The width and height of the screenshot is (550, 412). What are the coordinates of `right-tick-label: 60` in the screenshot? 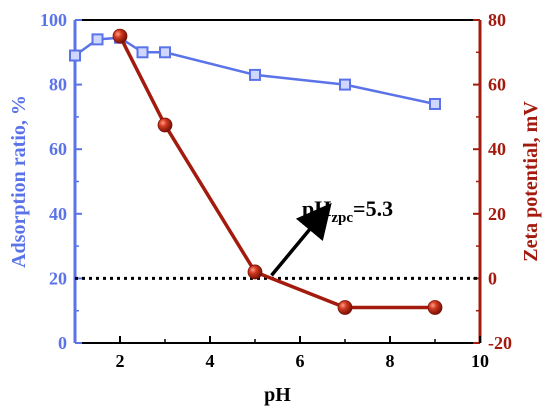 It's located at (497, 85).